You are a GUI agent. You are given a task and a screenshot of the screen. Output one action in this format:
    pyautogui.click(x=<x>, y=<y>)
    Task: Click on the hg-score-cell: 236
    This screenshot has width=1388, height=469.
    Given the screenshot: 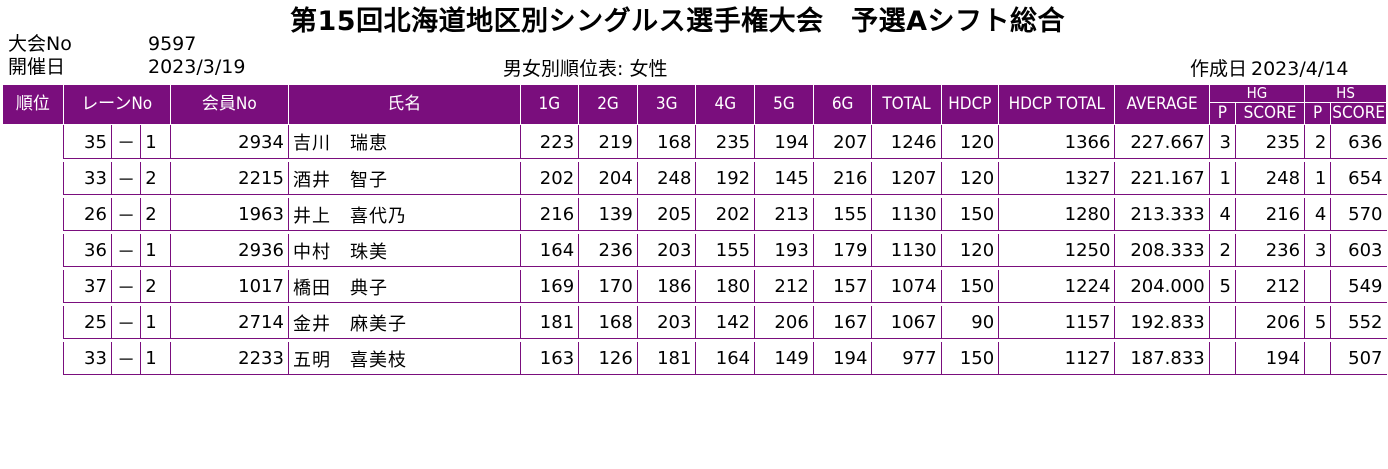 What is the action you would take?
    pyautogui.click(x=1269, y=251)
    